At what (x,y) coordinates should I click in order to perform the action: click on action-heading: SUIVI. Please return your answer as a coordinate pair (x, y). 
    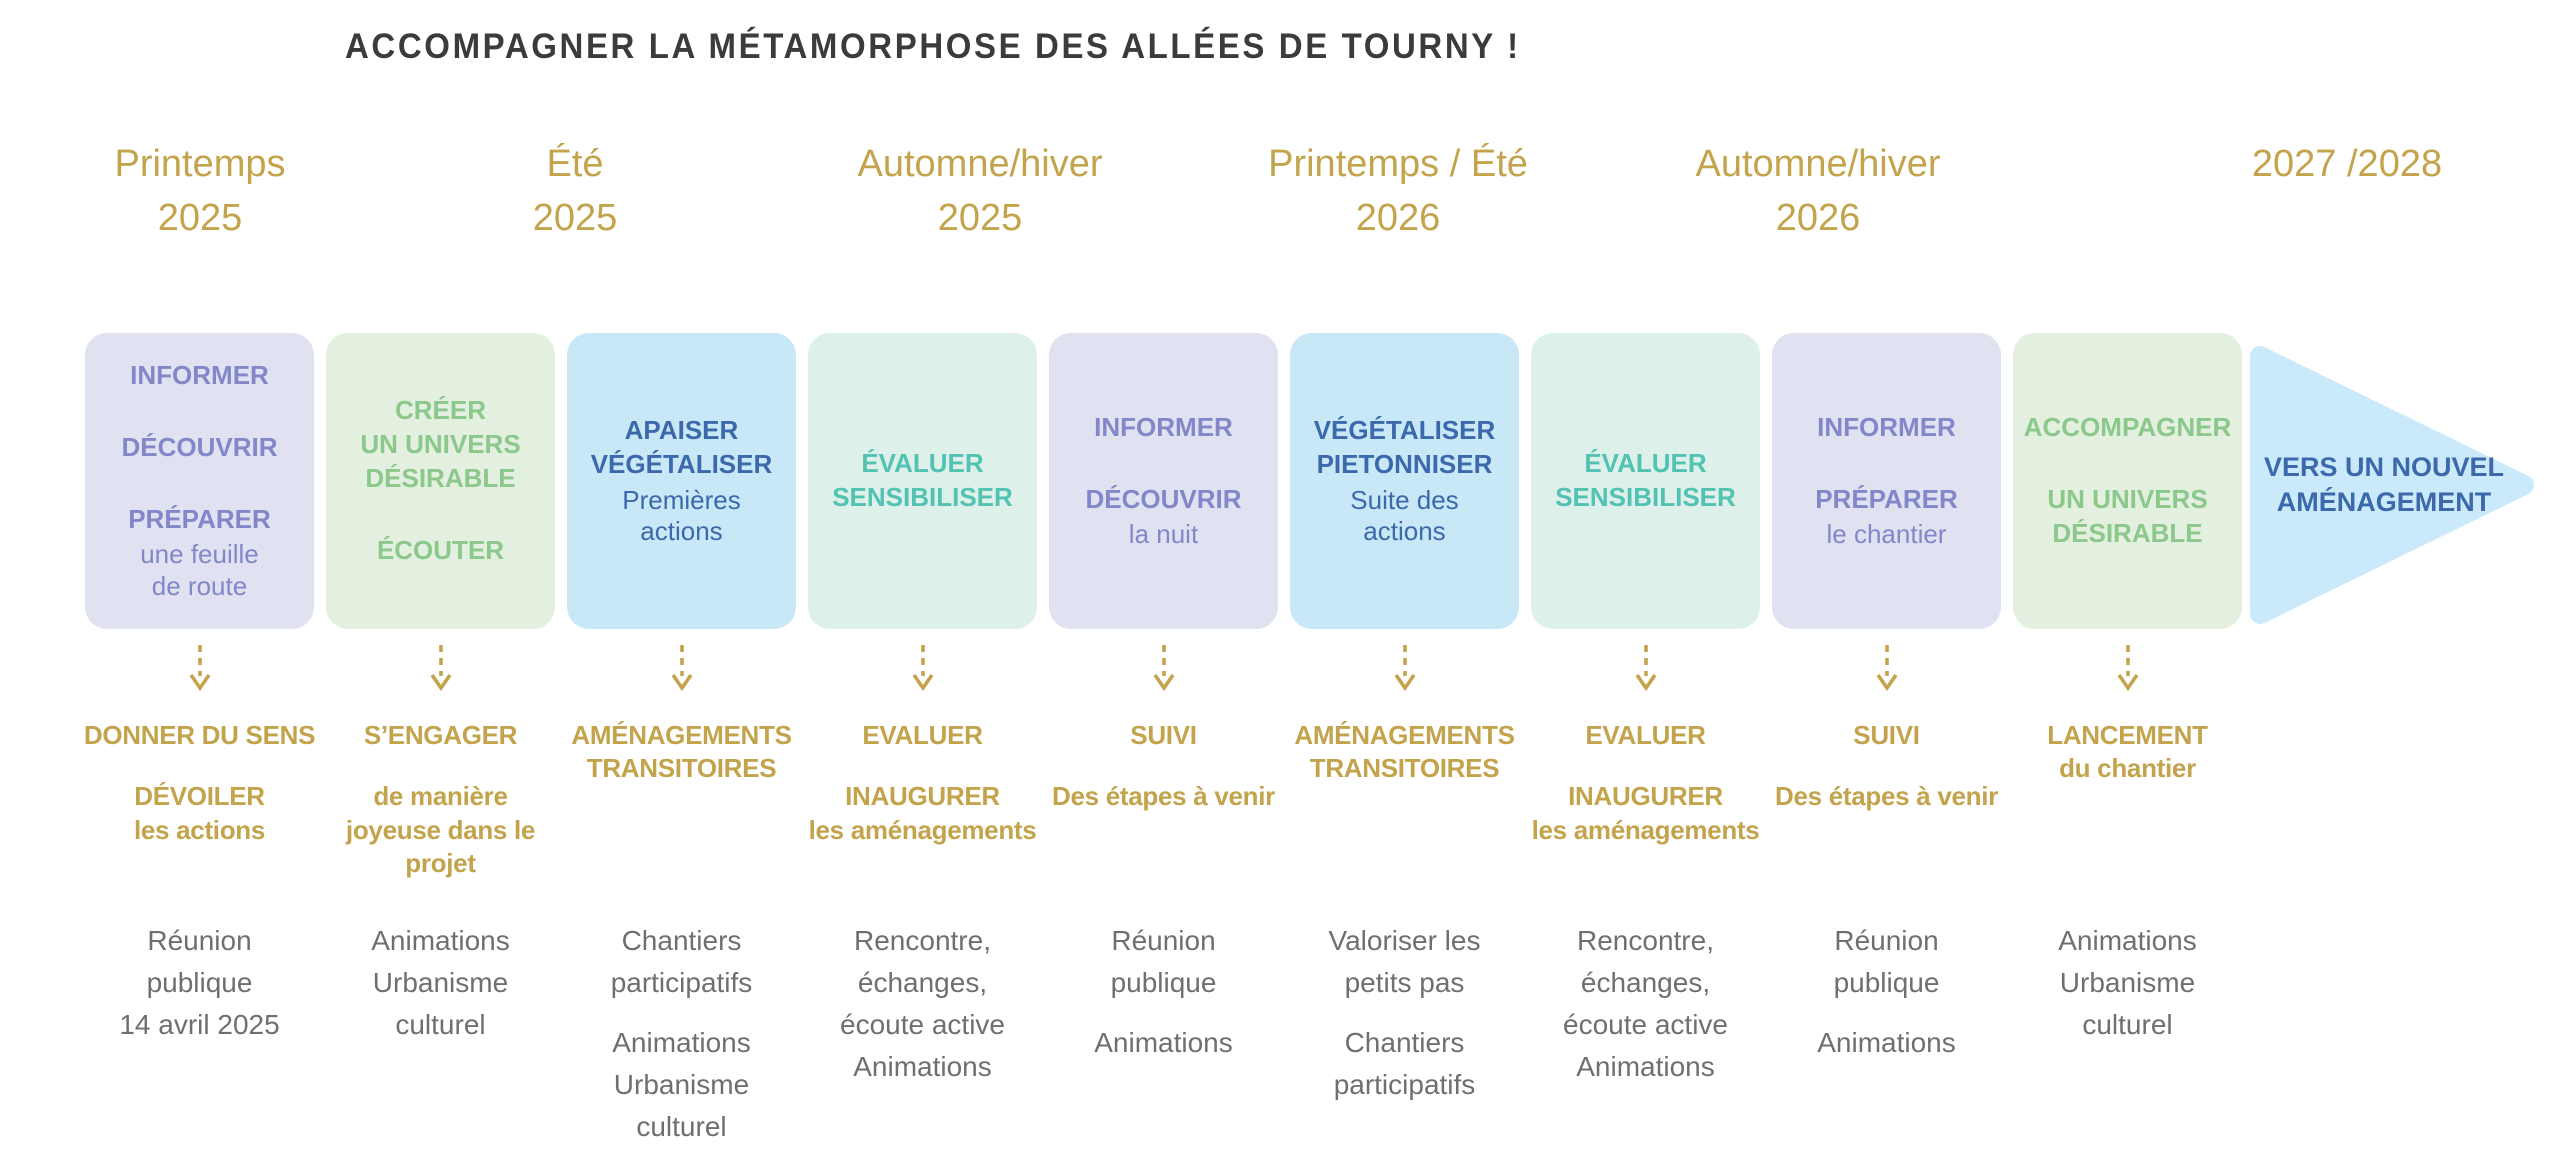
    Looking at the image, I should click on (1886, 735).